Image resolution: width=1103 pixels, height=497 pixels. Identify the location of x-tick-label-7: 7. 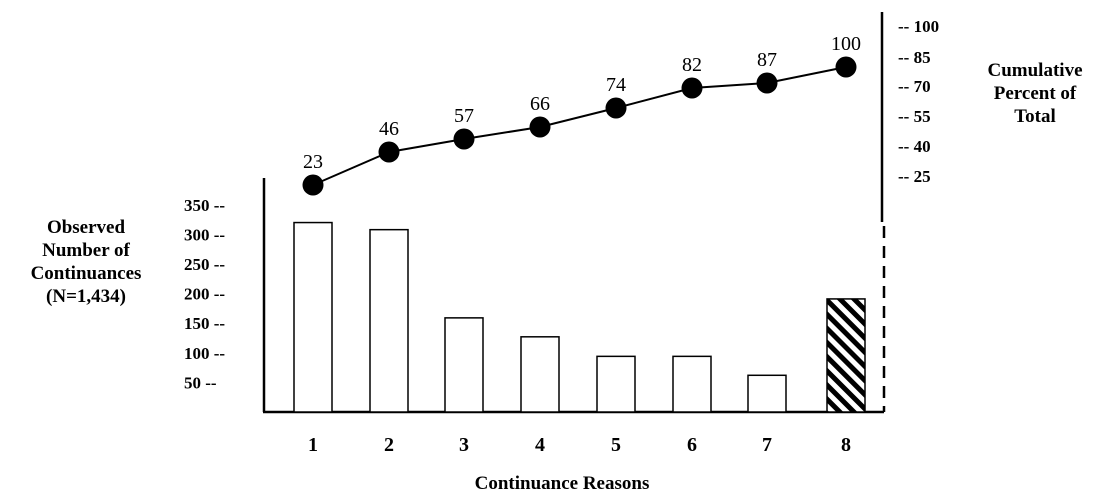
(767, 445).